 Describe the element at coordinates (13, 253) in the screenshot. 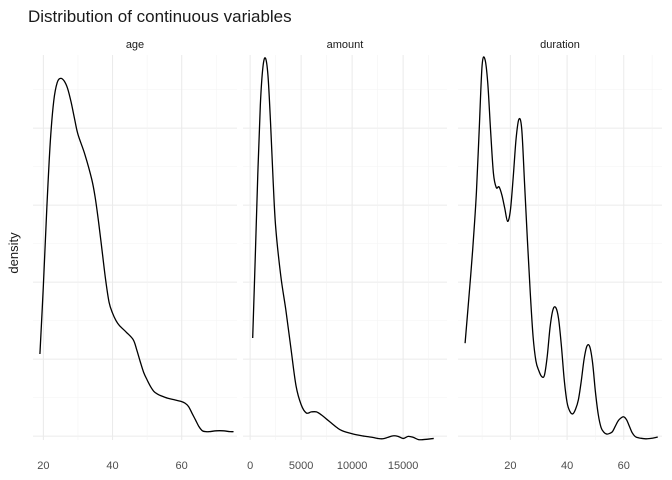

I see `y-axis-label: density` at that location.